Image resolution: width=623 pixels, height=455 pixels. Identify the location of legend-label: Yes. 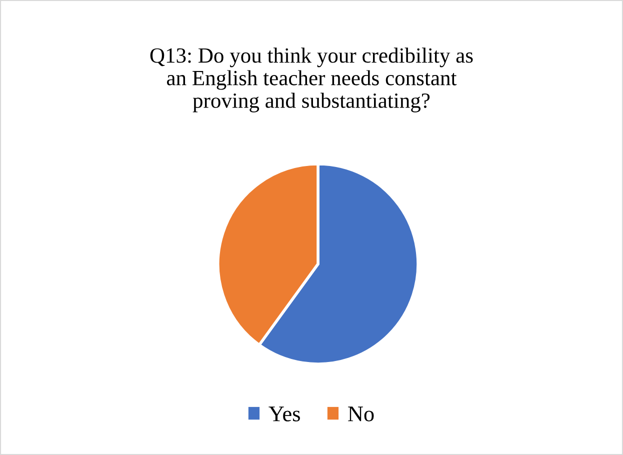
(284, 414).